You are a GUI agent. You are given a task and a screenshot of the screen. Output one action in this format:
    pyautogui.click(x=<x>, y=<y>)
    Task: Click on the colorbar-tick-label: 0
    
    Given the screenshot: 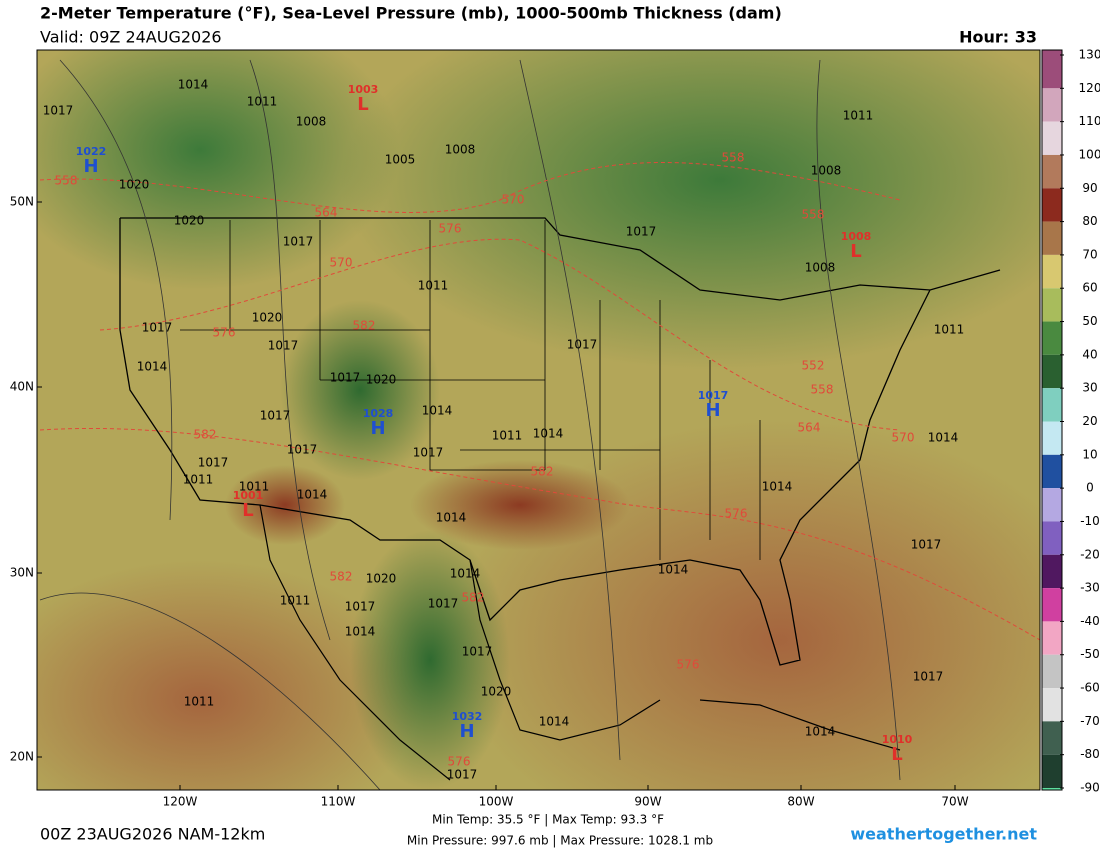 What is the action you would take?
    pyautogui.click(x=1090, y=488)
    